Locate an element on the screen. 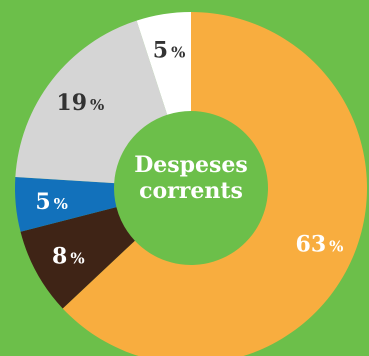 The width and height of the screenshot is (369, 356). slice-label-0: 63% is located at coordinates (320, 245).